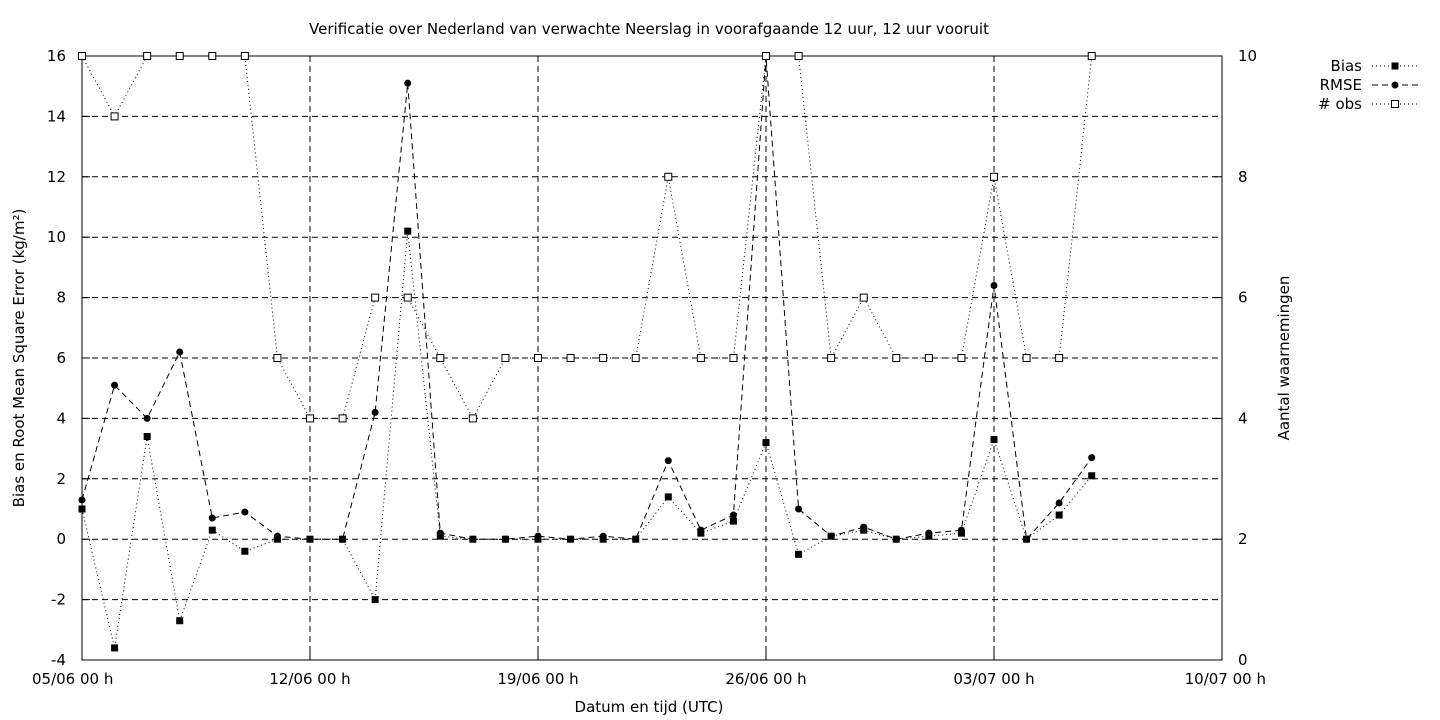  What do you see at coordinates (1243, 418) in the screenshot?
I see `y2-tick-label: 4` at bounding box center [1243, 418].